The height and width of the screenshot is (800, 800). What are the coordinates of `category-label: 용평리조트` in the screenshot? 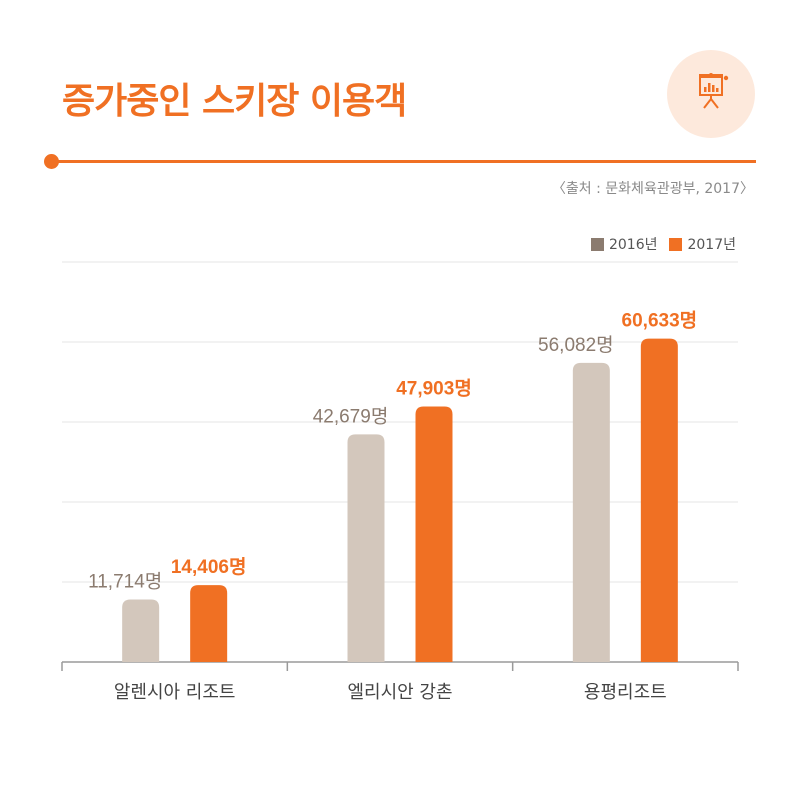 It's located at (625, 692).